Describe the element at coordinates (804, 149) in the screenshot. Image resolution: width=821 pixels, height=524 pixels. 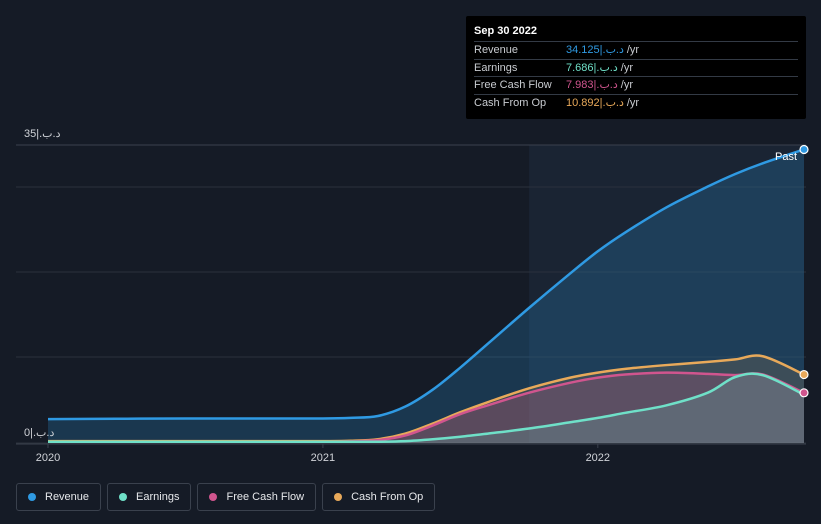
I see `point-revenue-end` at that location.